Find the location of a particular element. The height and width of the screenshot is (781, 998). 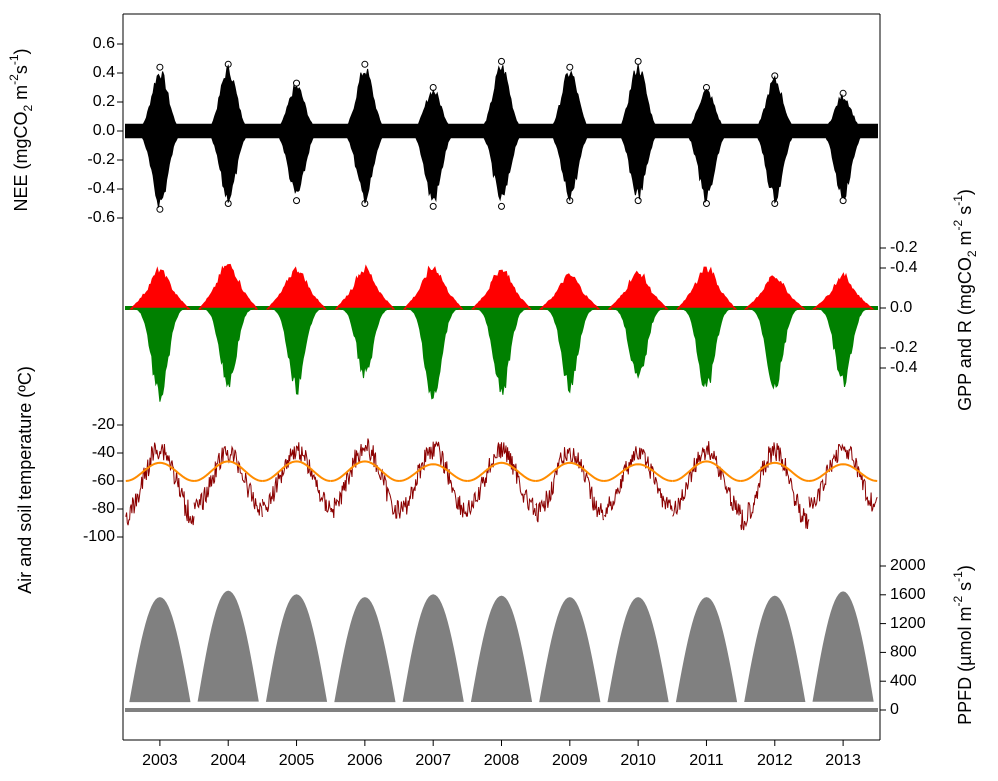

baseline-band is located at coordinates (501, 710).